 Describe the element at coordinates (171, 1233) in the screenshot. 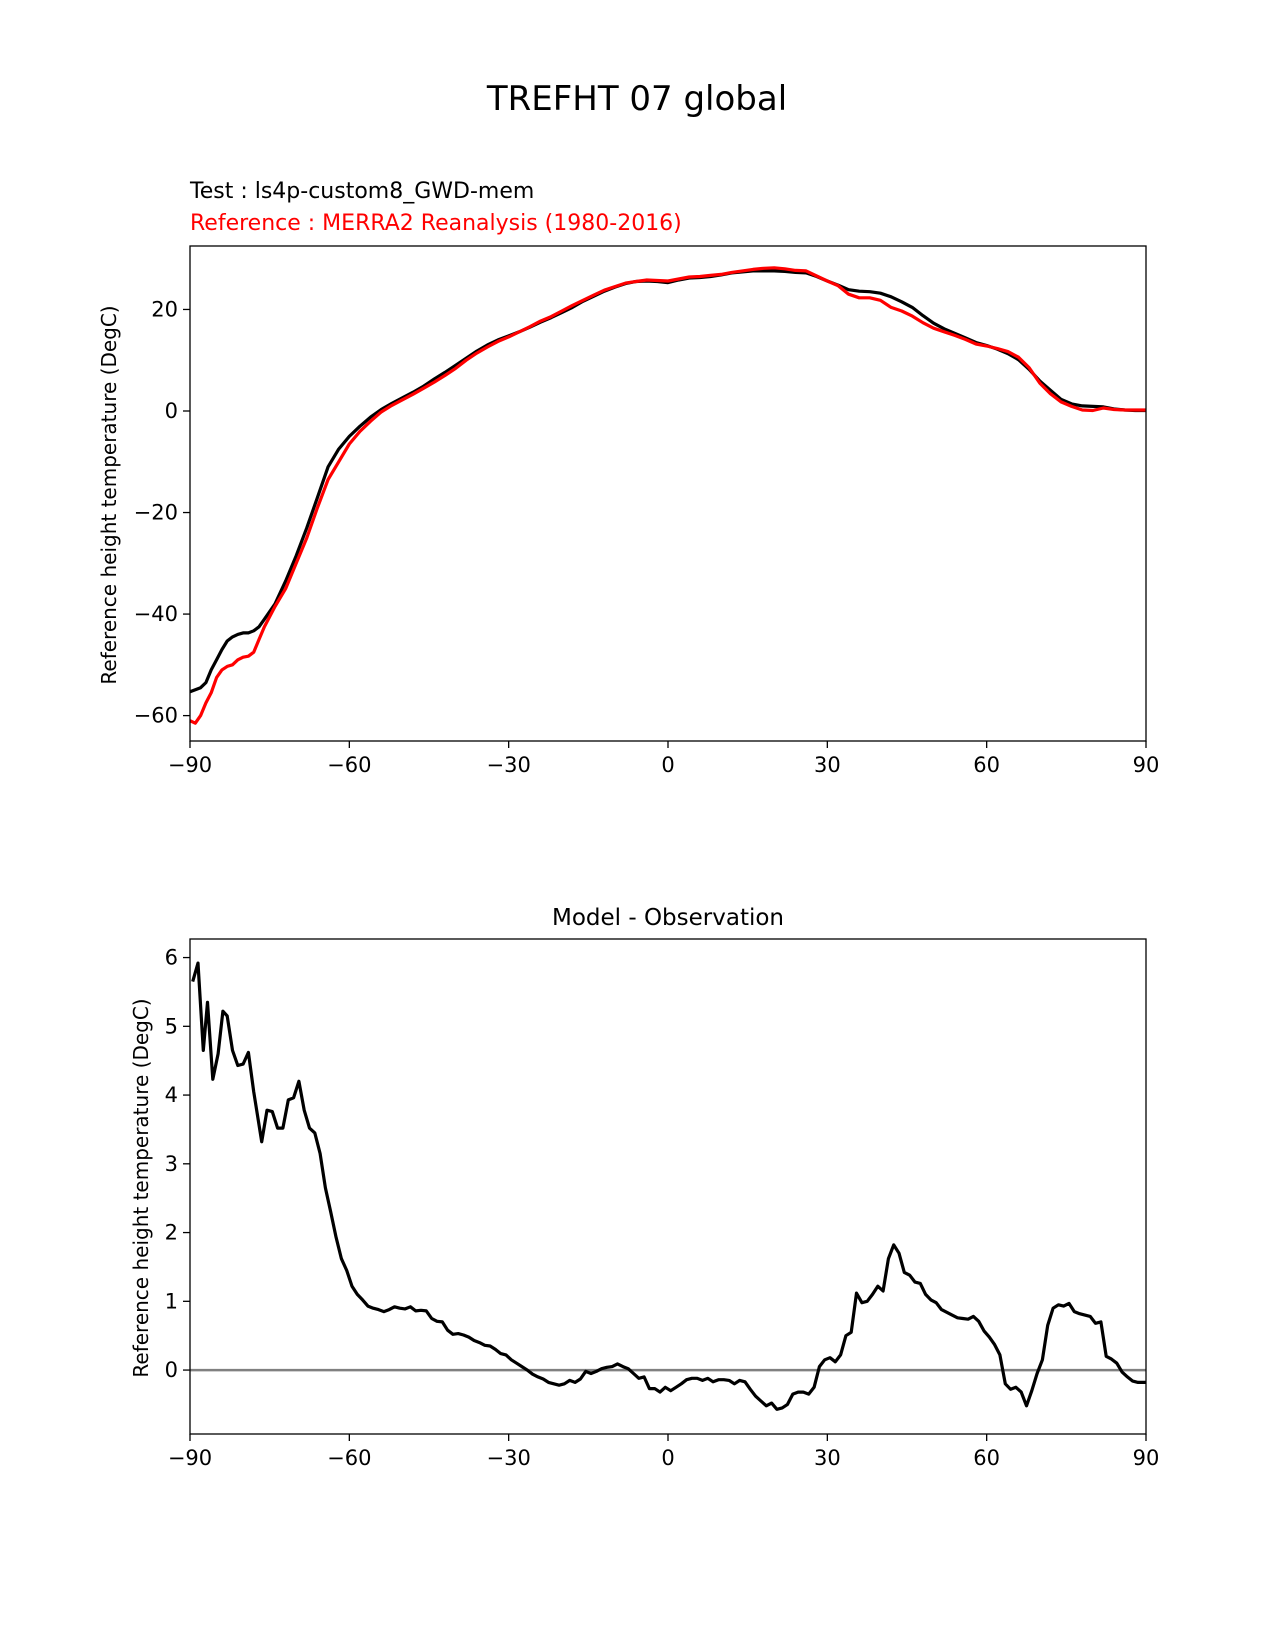

I see `bottom-ytick-label: 2` at that location.